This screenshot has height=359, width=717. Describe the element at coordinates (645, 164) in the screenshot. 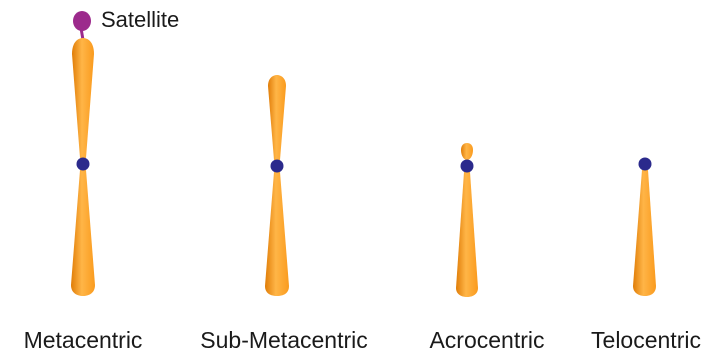

I see `telocentric-centromere` at that location.